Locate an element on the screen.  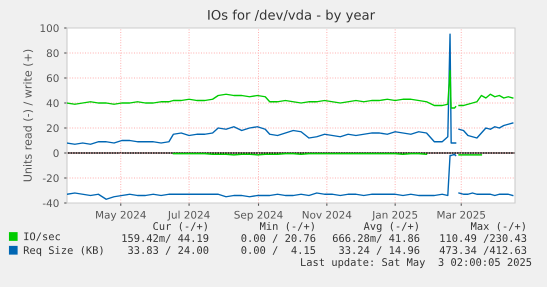
text: 473.34 /412.63 is located at coordinates (483, 250).